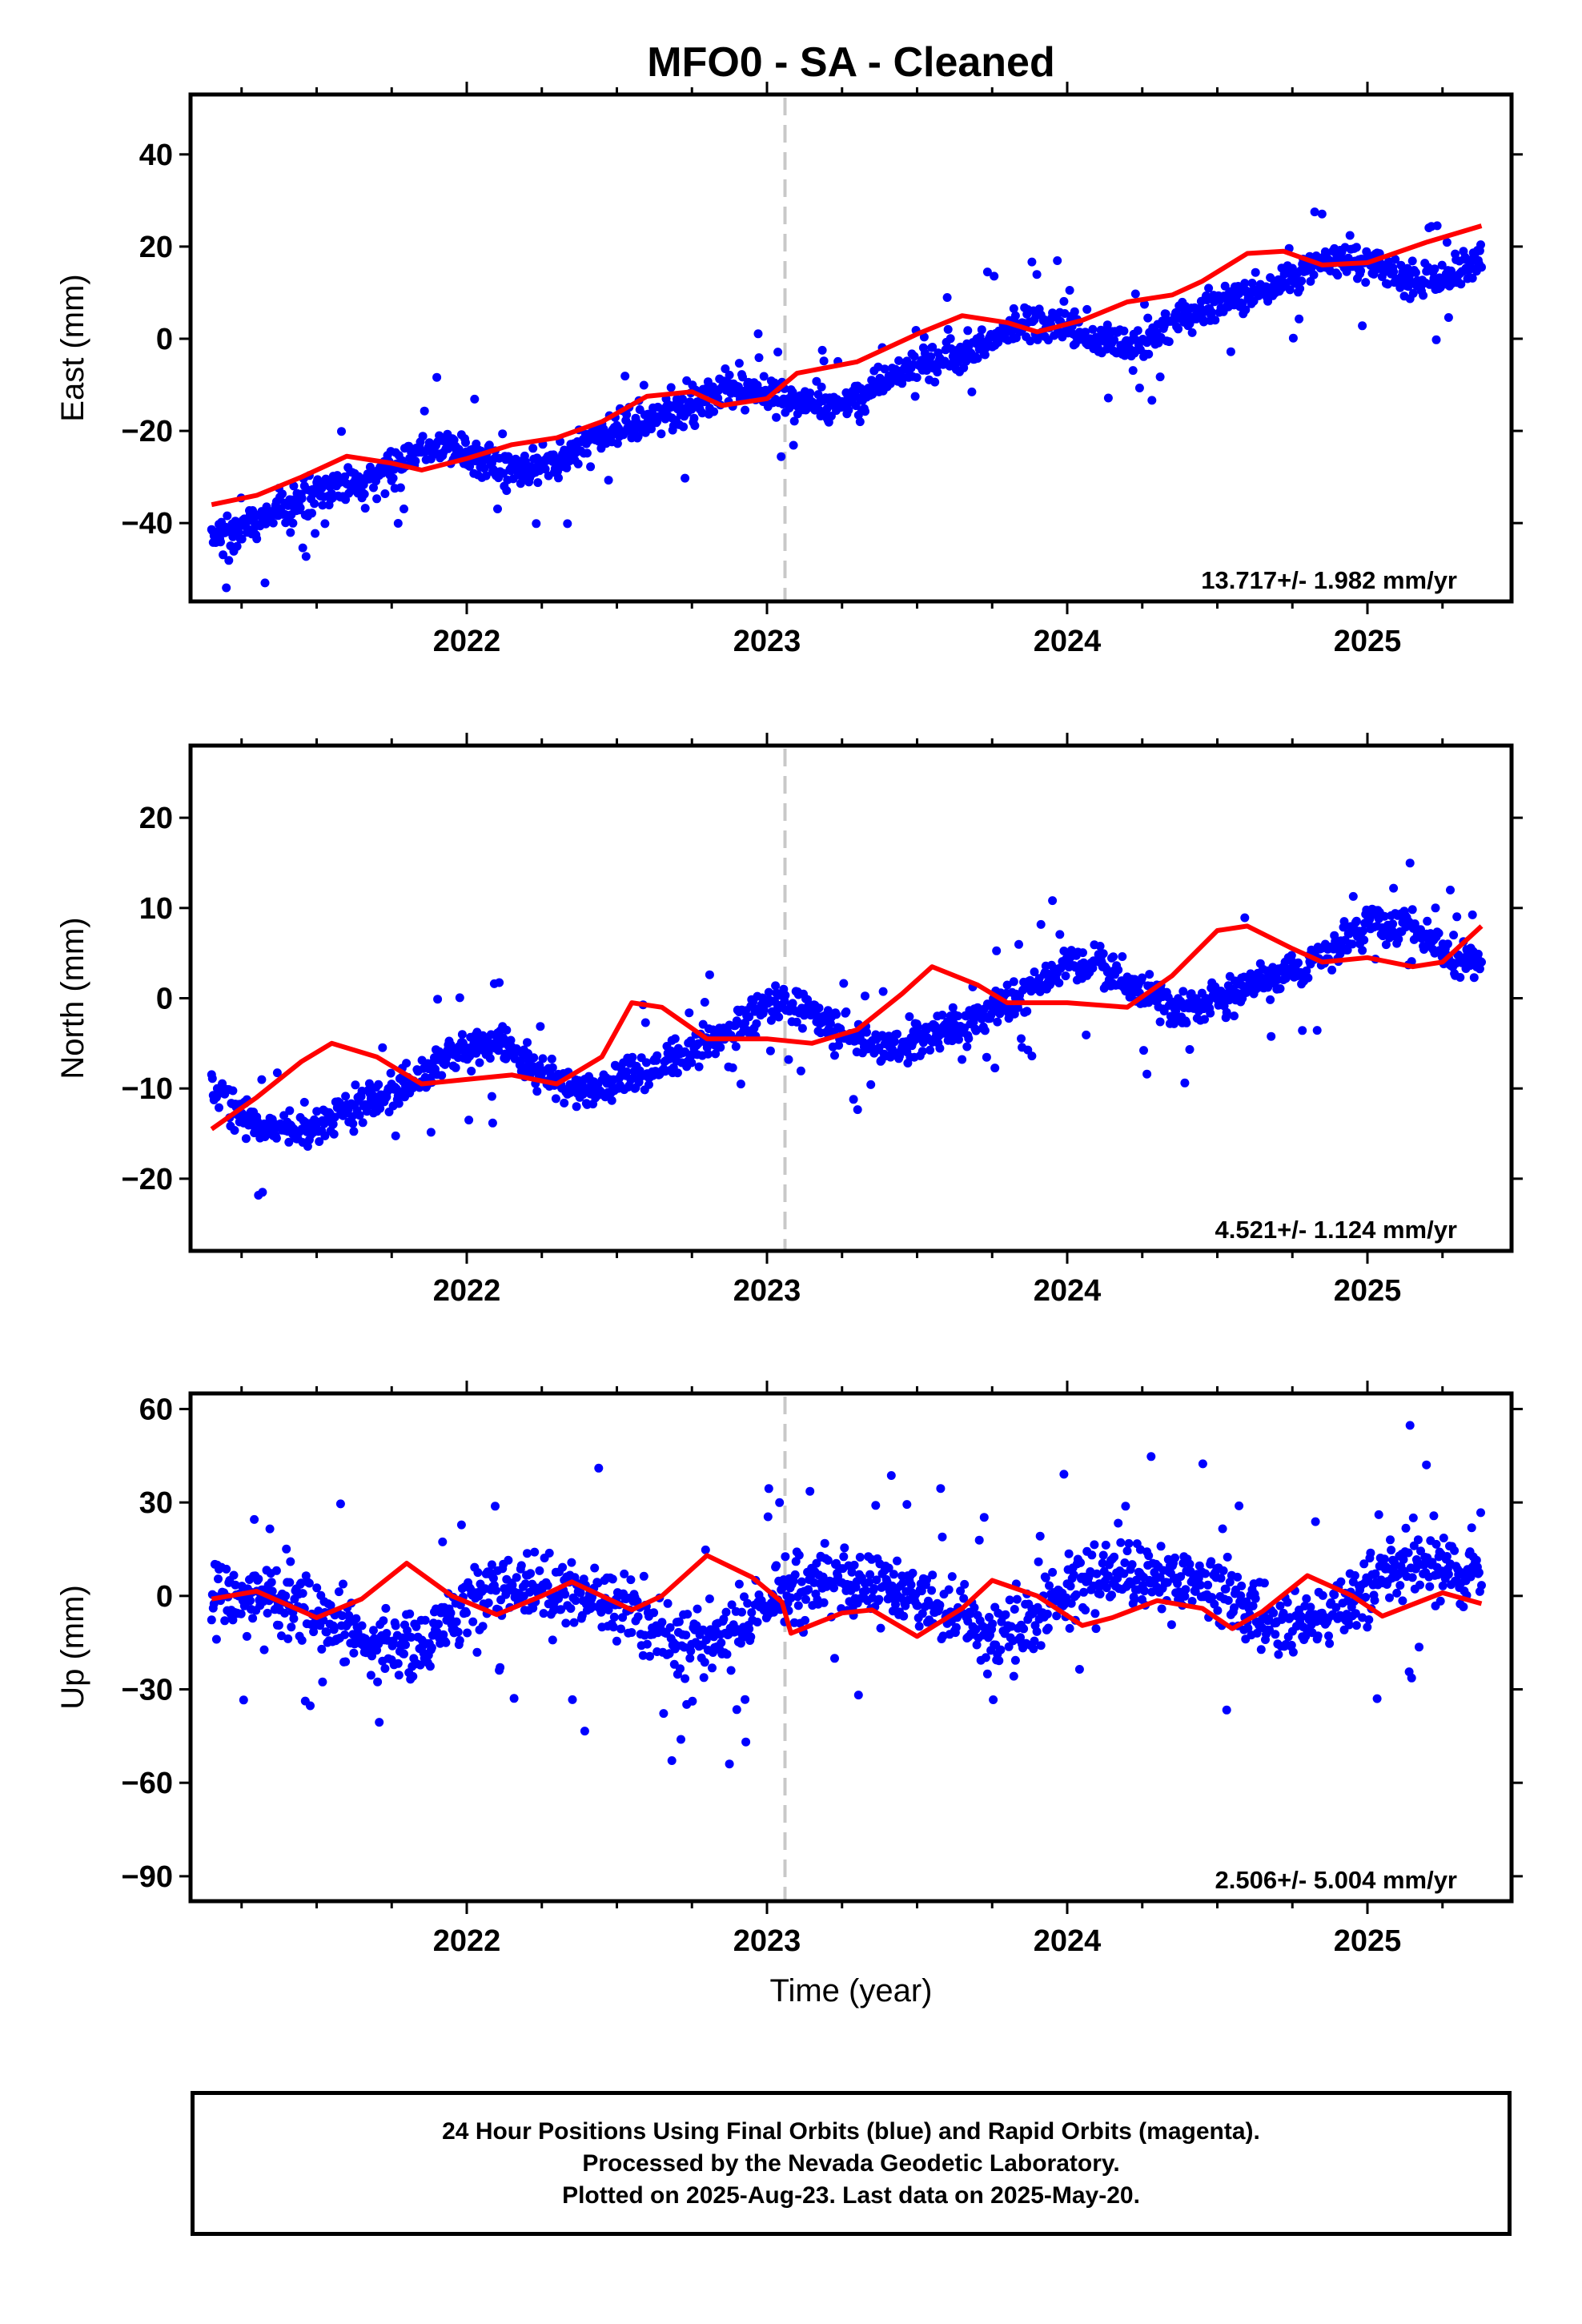 Image resolution: width=1582 pixels, height=2324 pixels. What do you see at coordinates (847, 400) in the screenshot?
I see `east-points` at bounding box center [847, 400].